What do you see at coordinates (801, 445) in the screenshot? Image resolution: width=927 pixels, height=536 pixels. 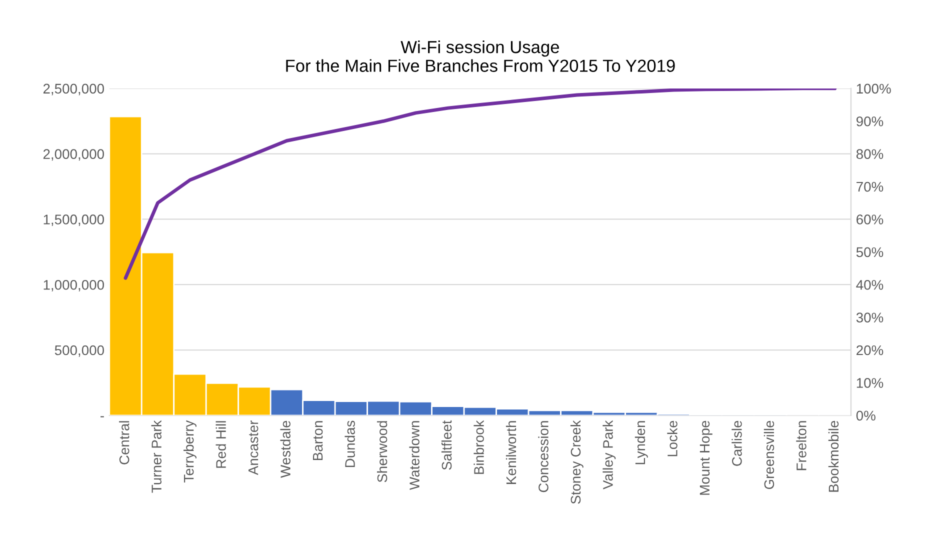 I see `x-tick-label: Freelton` at bounding box center [801, 445].